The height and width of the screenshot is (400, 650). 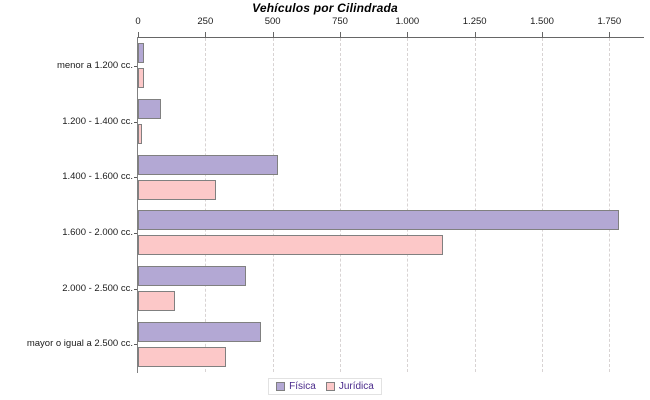 What do you see at coordinates (97, 177) in the screenshot?
I see `y-axis-category-label: 1.400 - 1.600 cc.` at bounding box center [97, 177].